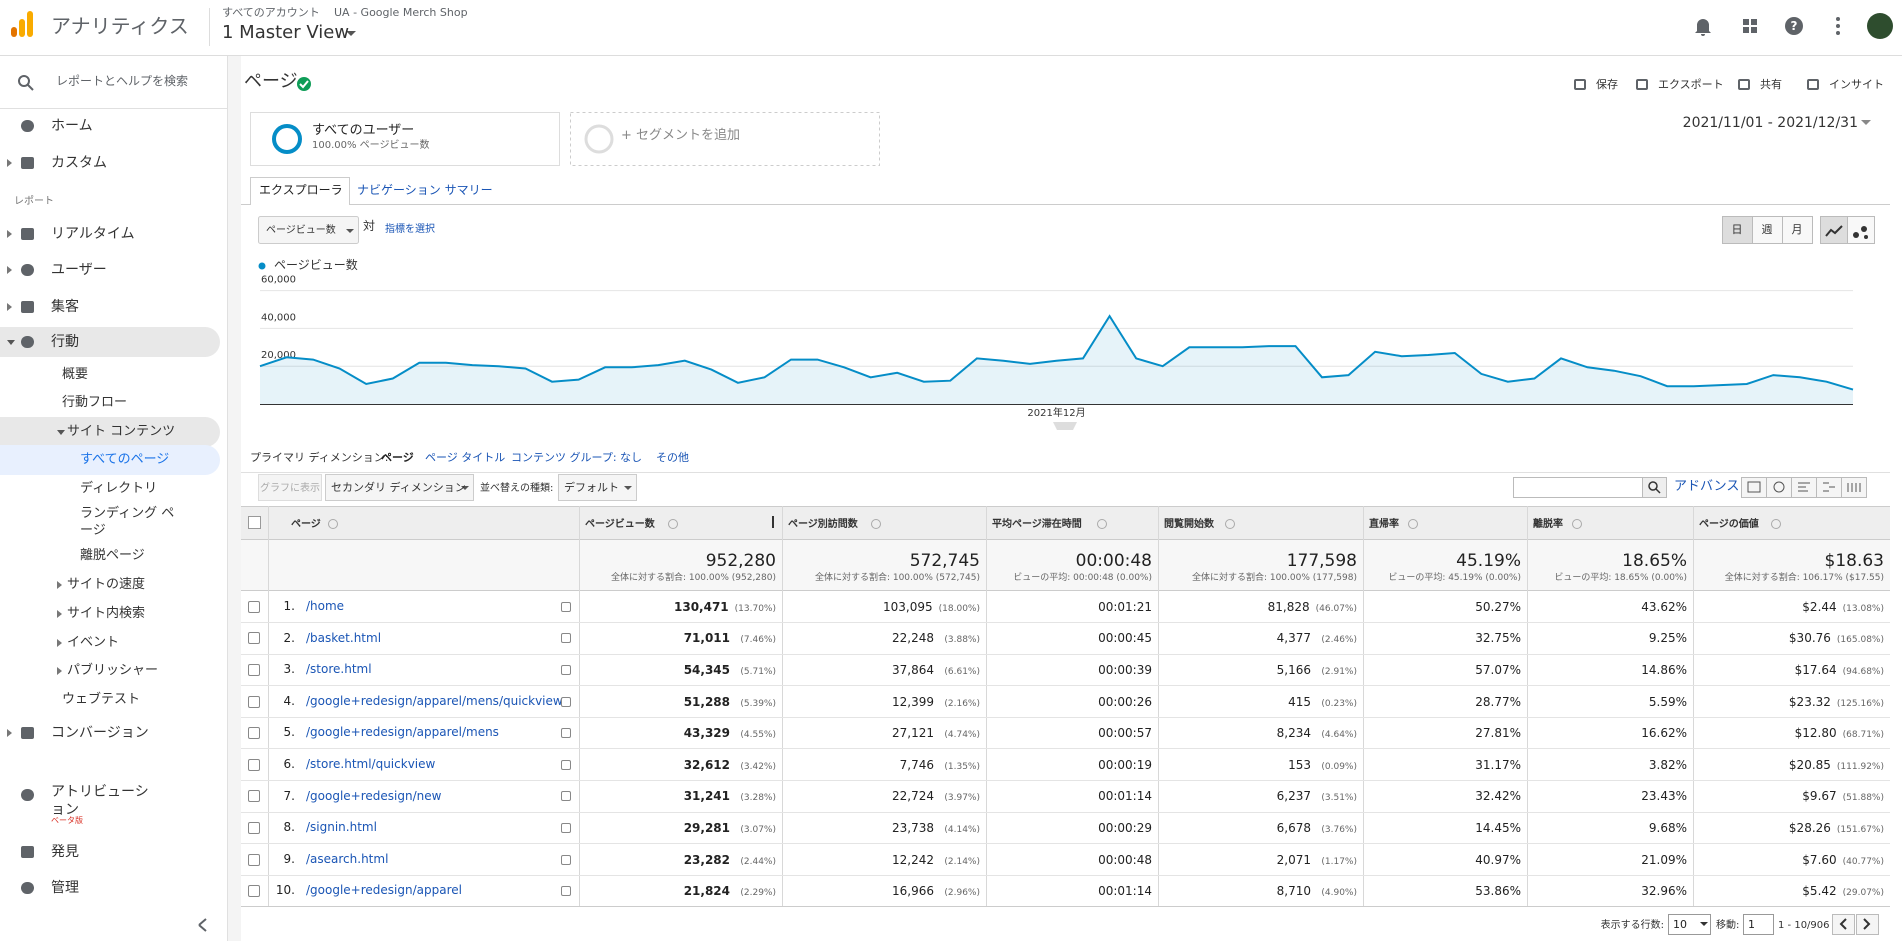 The height and width of the screenshot is (941, 1902). What do you see at coordinates (1607, 84) in the screenshot?
I see `action-button: 保存` at bounding box center [1607, 84].